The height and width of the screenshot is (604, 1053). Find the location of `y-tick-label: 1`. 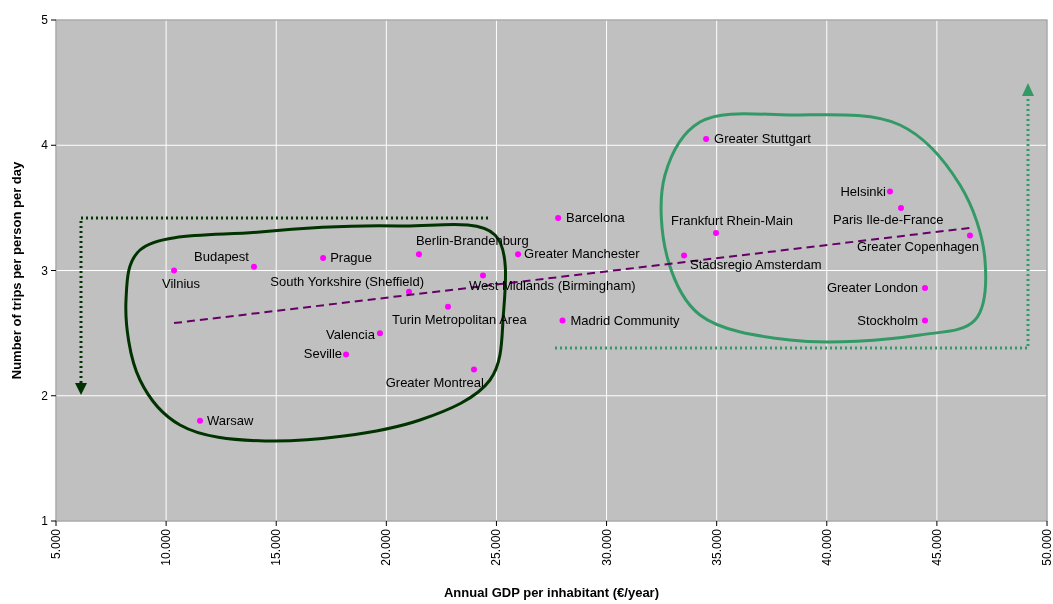

y-tick-label: 1 is located at coordinates (45, 521).